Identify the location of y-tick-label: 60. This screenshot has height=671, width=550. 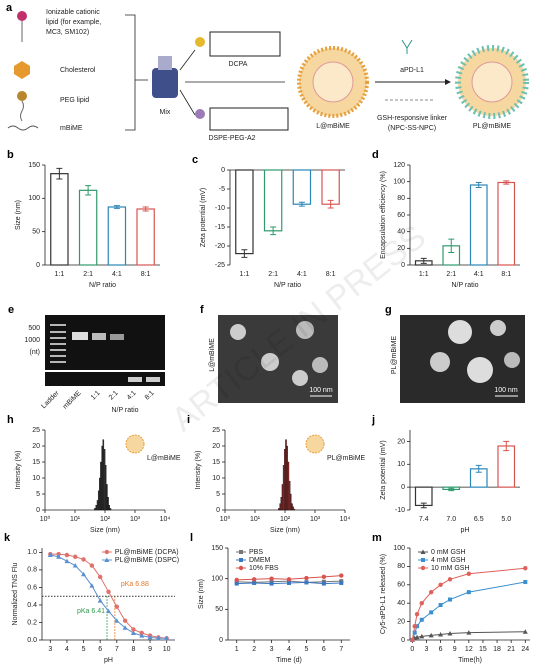
(401, 215).